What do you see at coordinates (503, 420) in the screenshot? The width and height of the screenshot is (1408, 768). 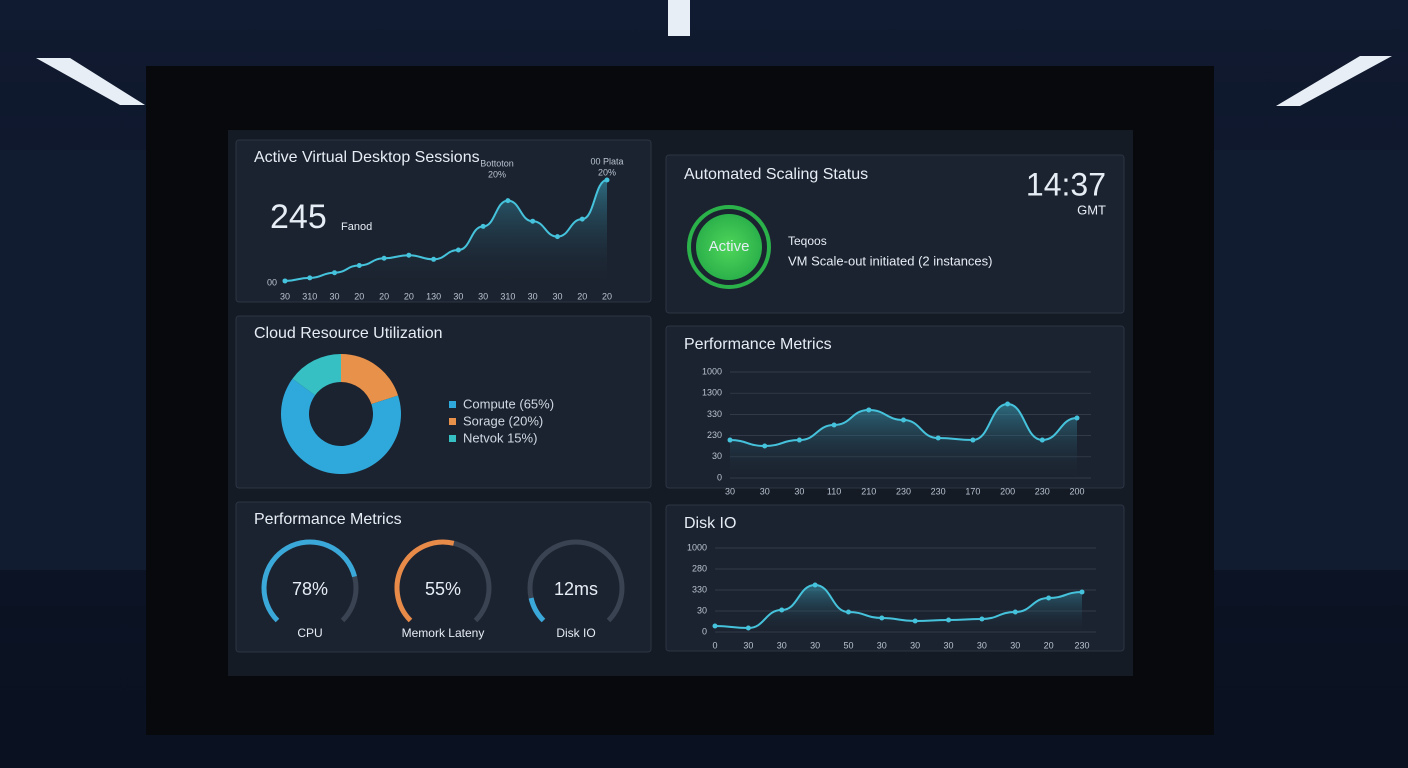 I see `legend-label: Sorage (20%)` at bounding box center [503, 420].